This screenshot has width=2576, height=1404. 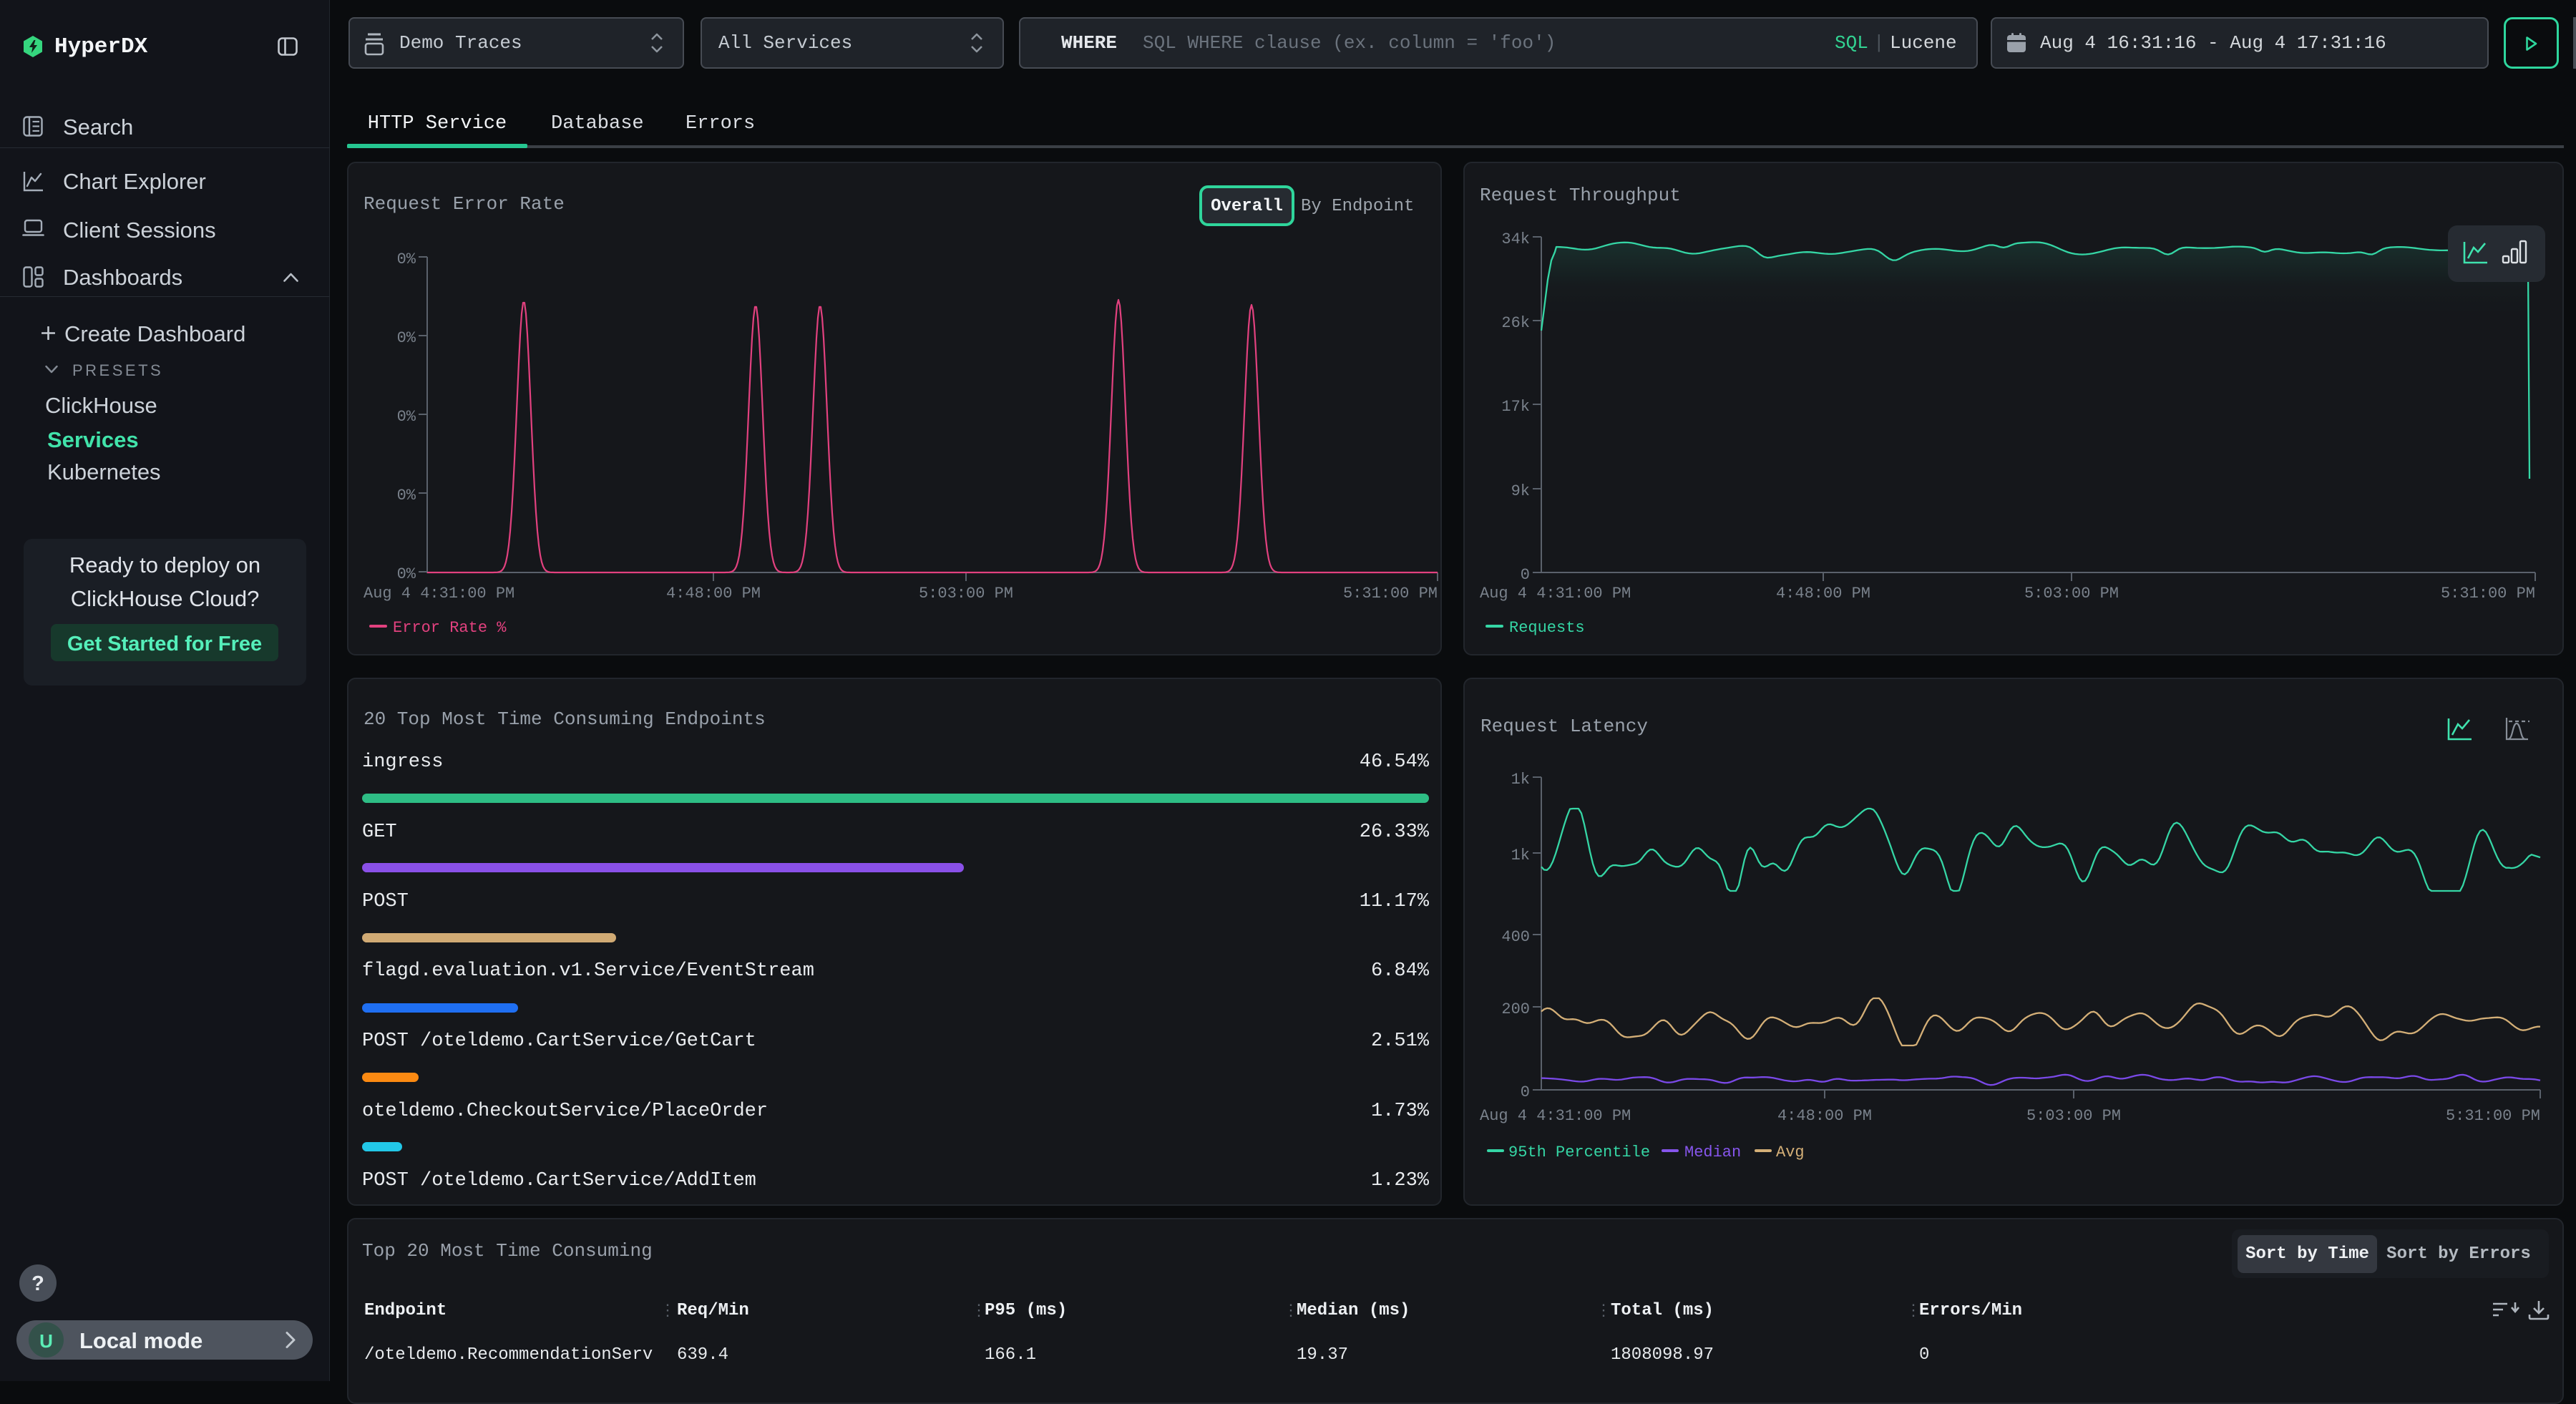 I want to click on svg-text: 95th Percentile, so click(x=1579, y=1152).